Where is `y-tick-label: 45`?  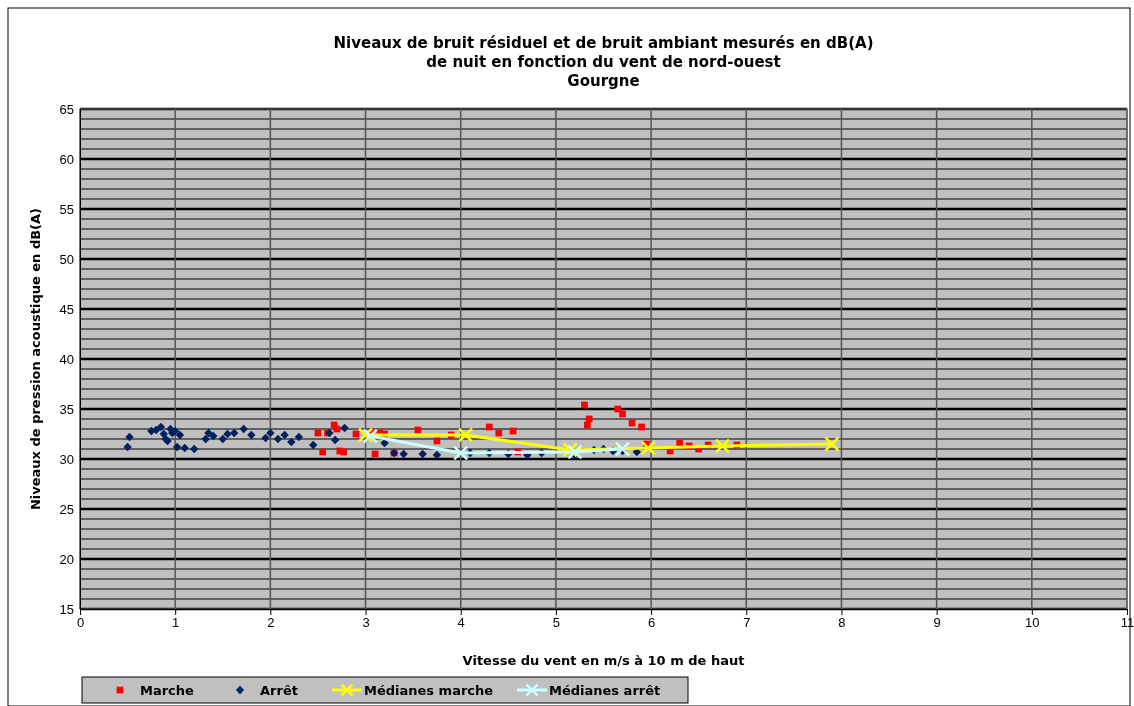
y-tick-label: 45 is located at coordinates (66, 309).